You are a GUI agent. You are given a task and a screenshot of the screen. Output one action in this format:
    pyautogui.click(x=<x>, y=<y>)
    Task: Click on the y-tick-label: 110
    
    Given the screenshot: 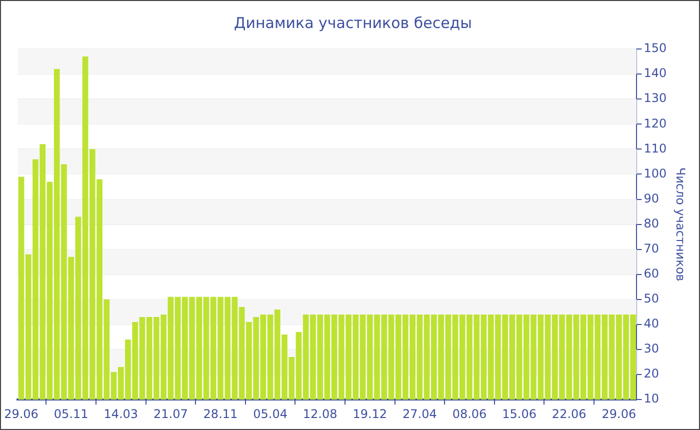 What is the action you would take?
    pyautogui.click(x=655, y=148)
    